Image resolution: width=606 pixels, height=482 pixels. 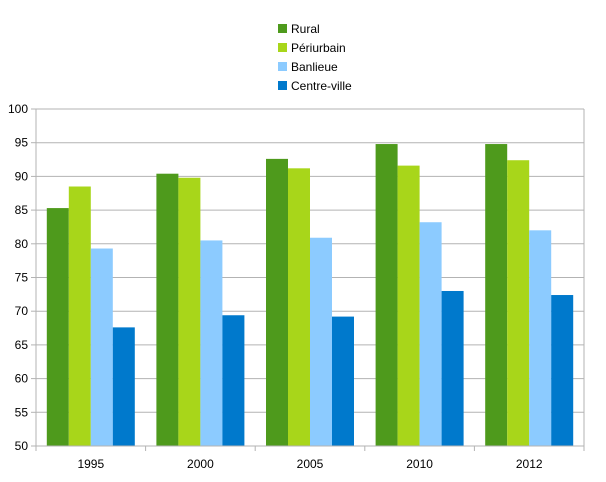 I want to click on y-tick-label: 85, so click(x=22, y=210).